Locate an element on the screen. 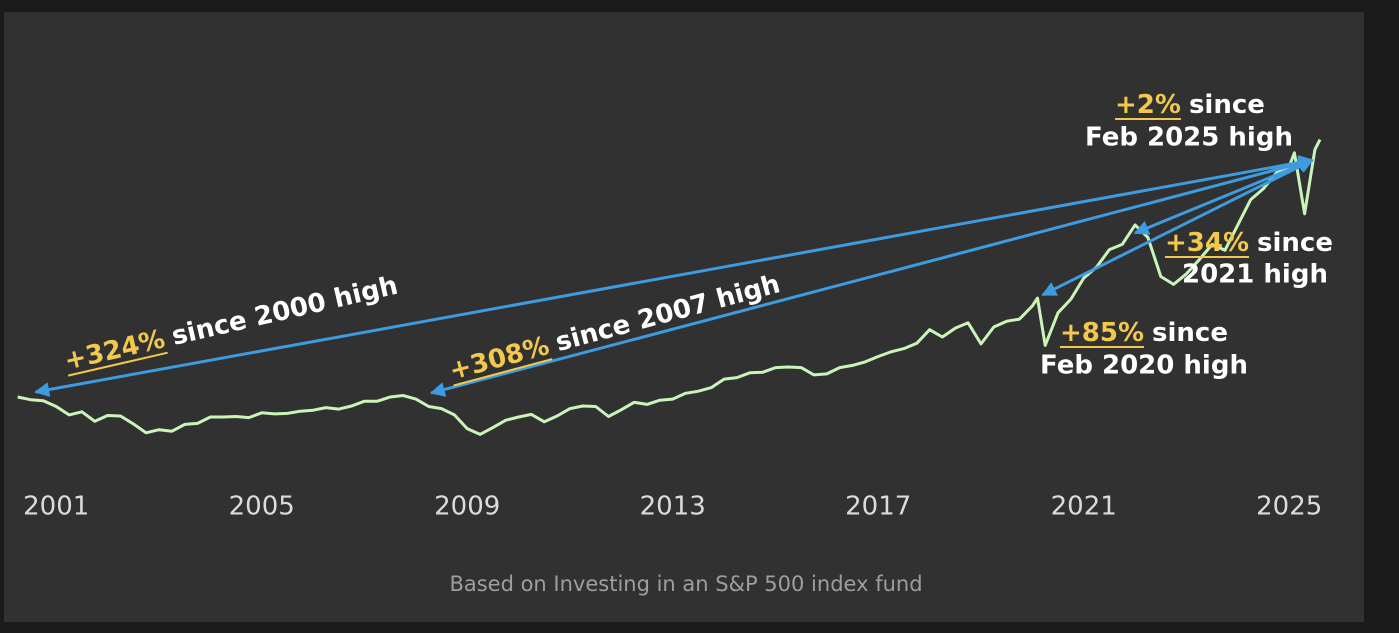 The image size is (1399, 633). annotation-text: +34% since is located at coordinates (1249, 243).